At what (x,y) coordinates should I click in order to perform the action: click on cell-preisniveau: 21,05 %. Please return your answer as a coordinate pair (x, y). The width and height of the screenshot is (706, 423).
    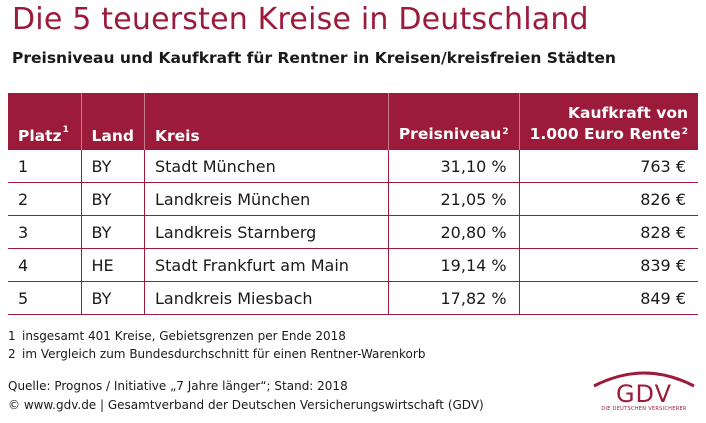
    Looking at the image, I should click on (454, 199).